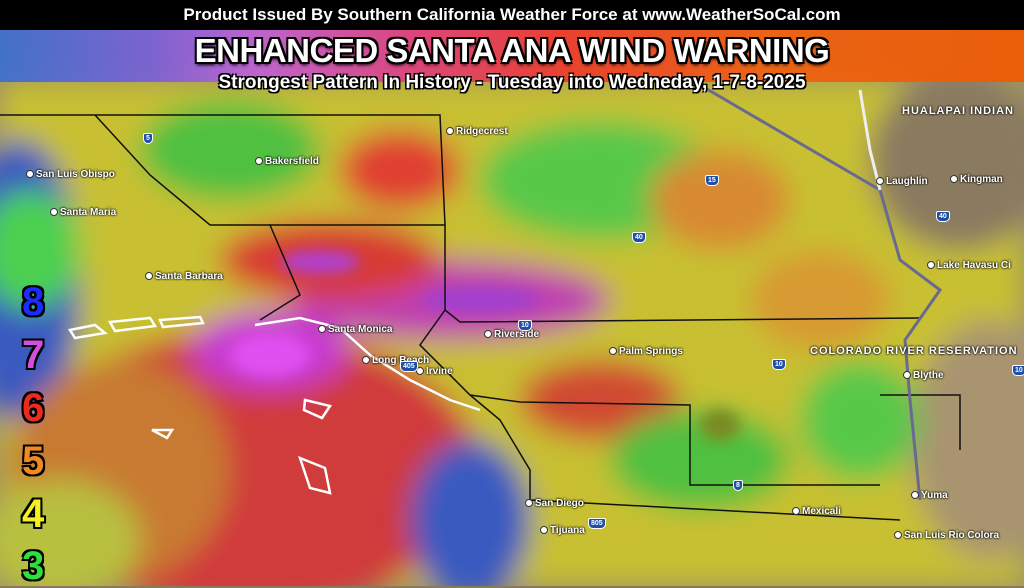 Image resolution: width=1024 pixels, height=588 pixels. Describe the element at coordinates (816, 511) in the screenshot. I see `city-label: Mexicali` at that location.